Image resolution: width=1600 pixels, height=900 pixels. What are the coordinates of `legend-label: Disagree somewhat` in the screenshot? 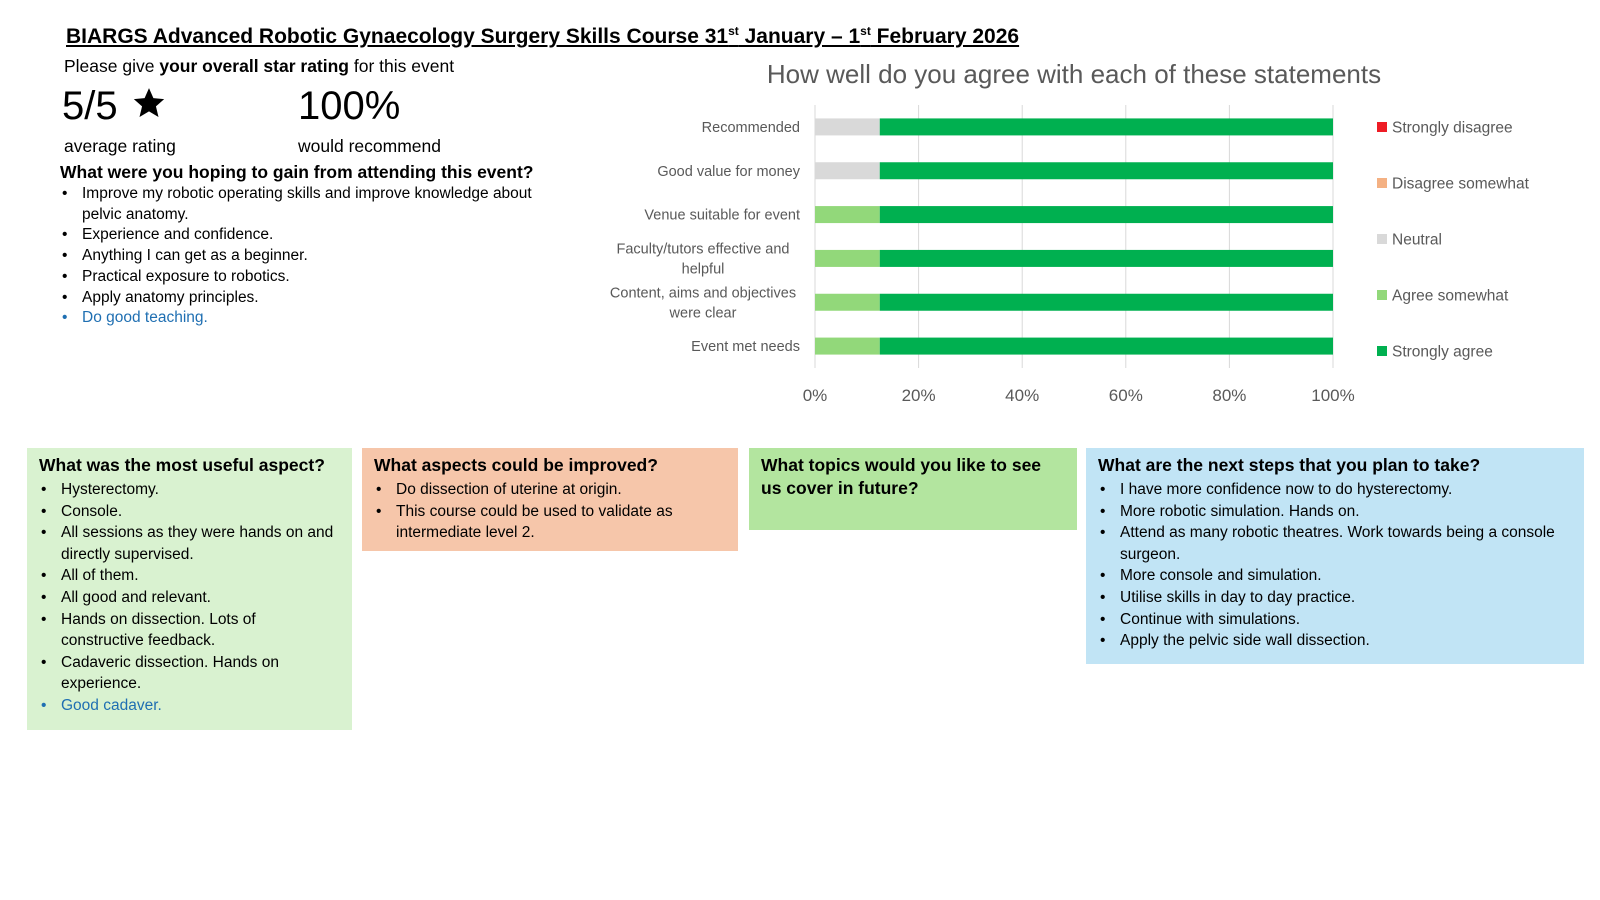 It's located at (1461, 184).